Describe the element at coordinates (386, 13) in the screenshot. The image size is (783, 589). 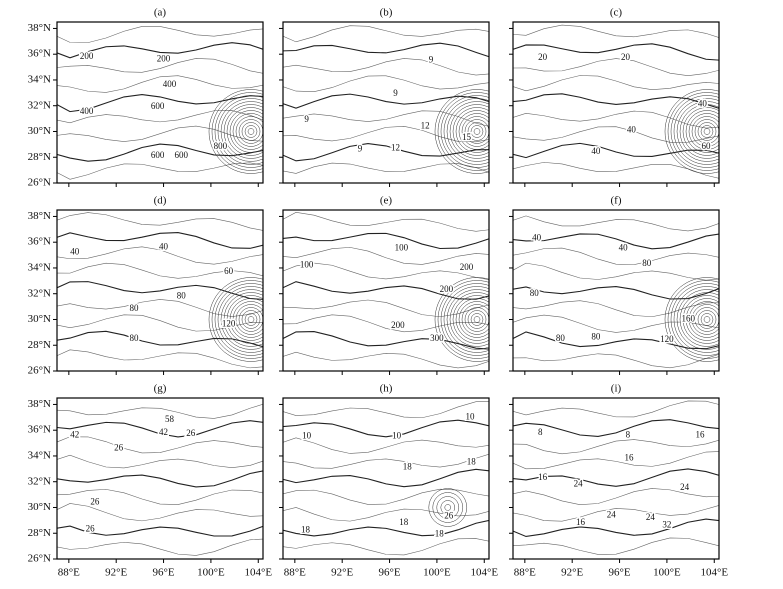
I see `panel-title: (b)` at that location.